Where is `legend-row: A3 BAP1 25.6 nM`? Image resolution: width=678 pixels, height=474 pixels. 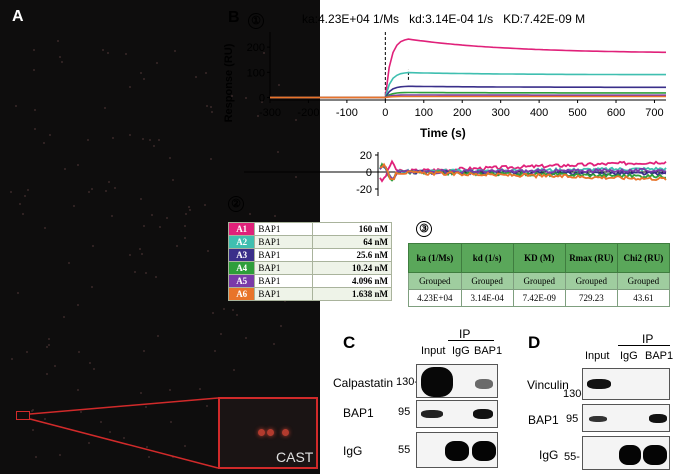
legend-row: A3 BAP1 25.6 nM is located at coordinates (310, 255).